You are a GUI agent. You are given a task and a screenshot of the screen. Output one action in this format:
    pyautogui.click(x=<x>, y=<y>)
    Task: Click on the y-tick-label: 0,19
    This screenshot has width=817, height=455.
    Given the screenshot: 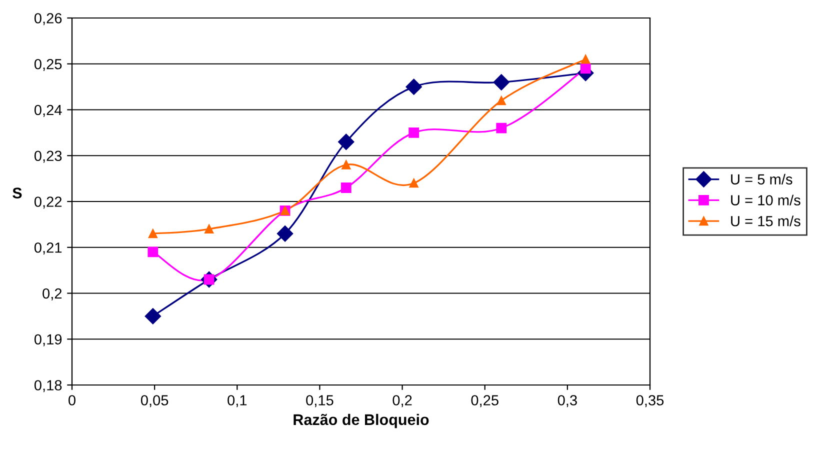 What is the action you would take?
    pyautogui.click(x=48, y=340)
    